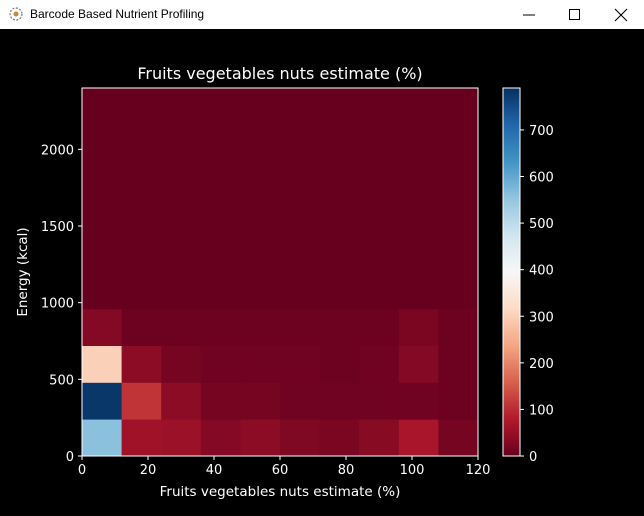 This screenshot has width=644, height=516. What do you see at coordinates (575, 14) in the screenshot?
I see `maximize-button` at bounding box center [575, 14].